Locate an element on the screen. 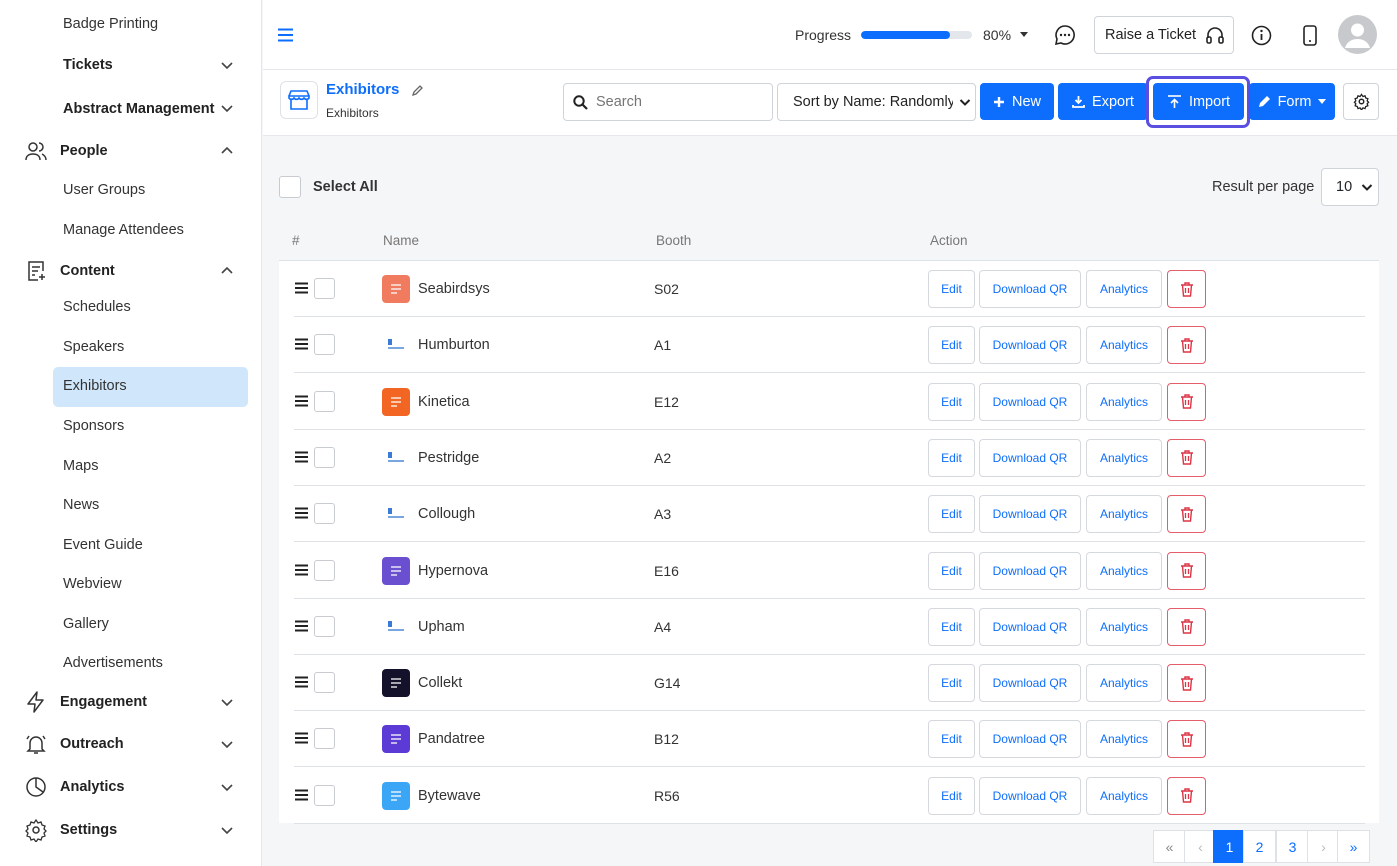 The width and height of the screenshot is (1397, 866). sidebar-section-settings: Settings is located at coordinates (131, 830).